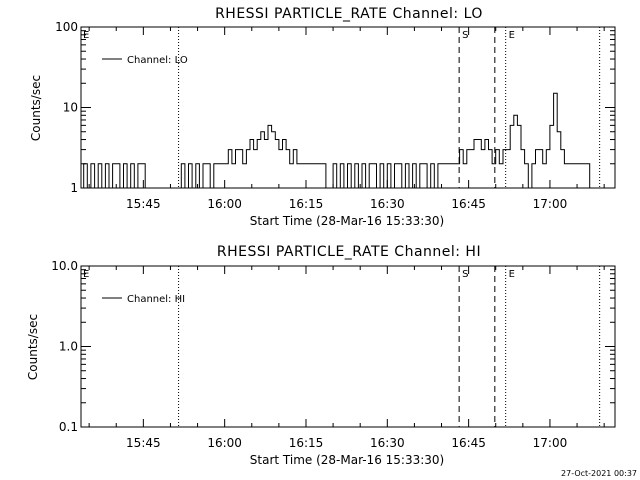 Image resolution: width=640 pixels, height=480 pixels. I want to click on y-tick-label: 100, so click(66, 27).